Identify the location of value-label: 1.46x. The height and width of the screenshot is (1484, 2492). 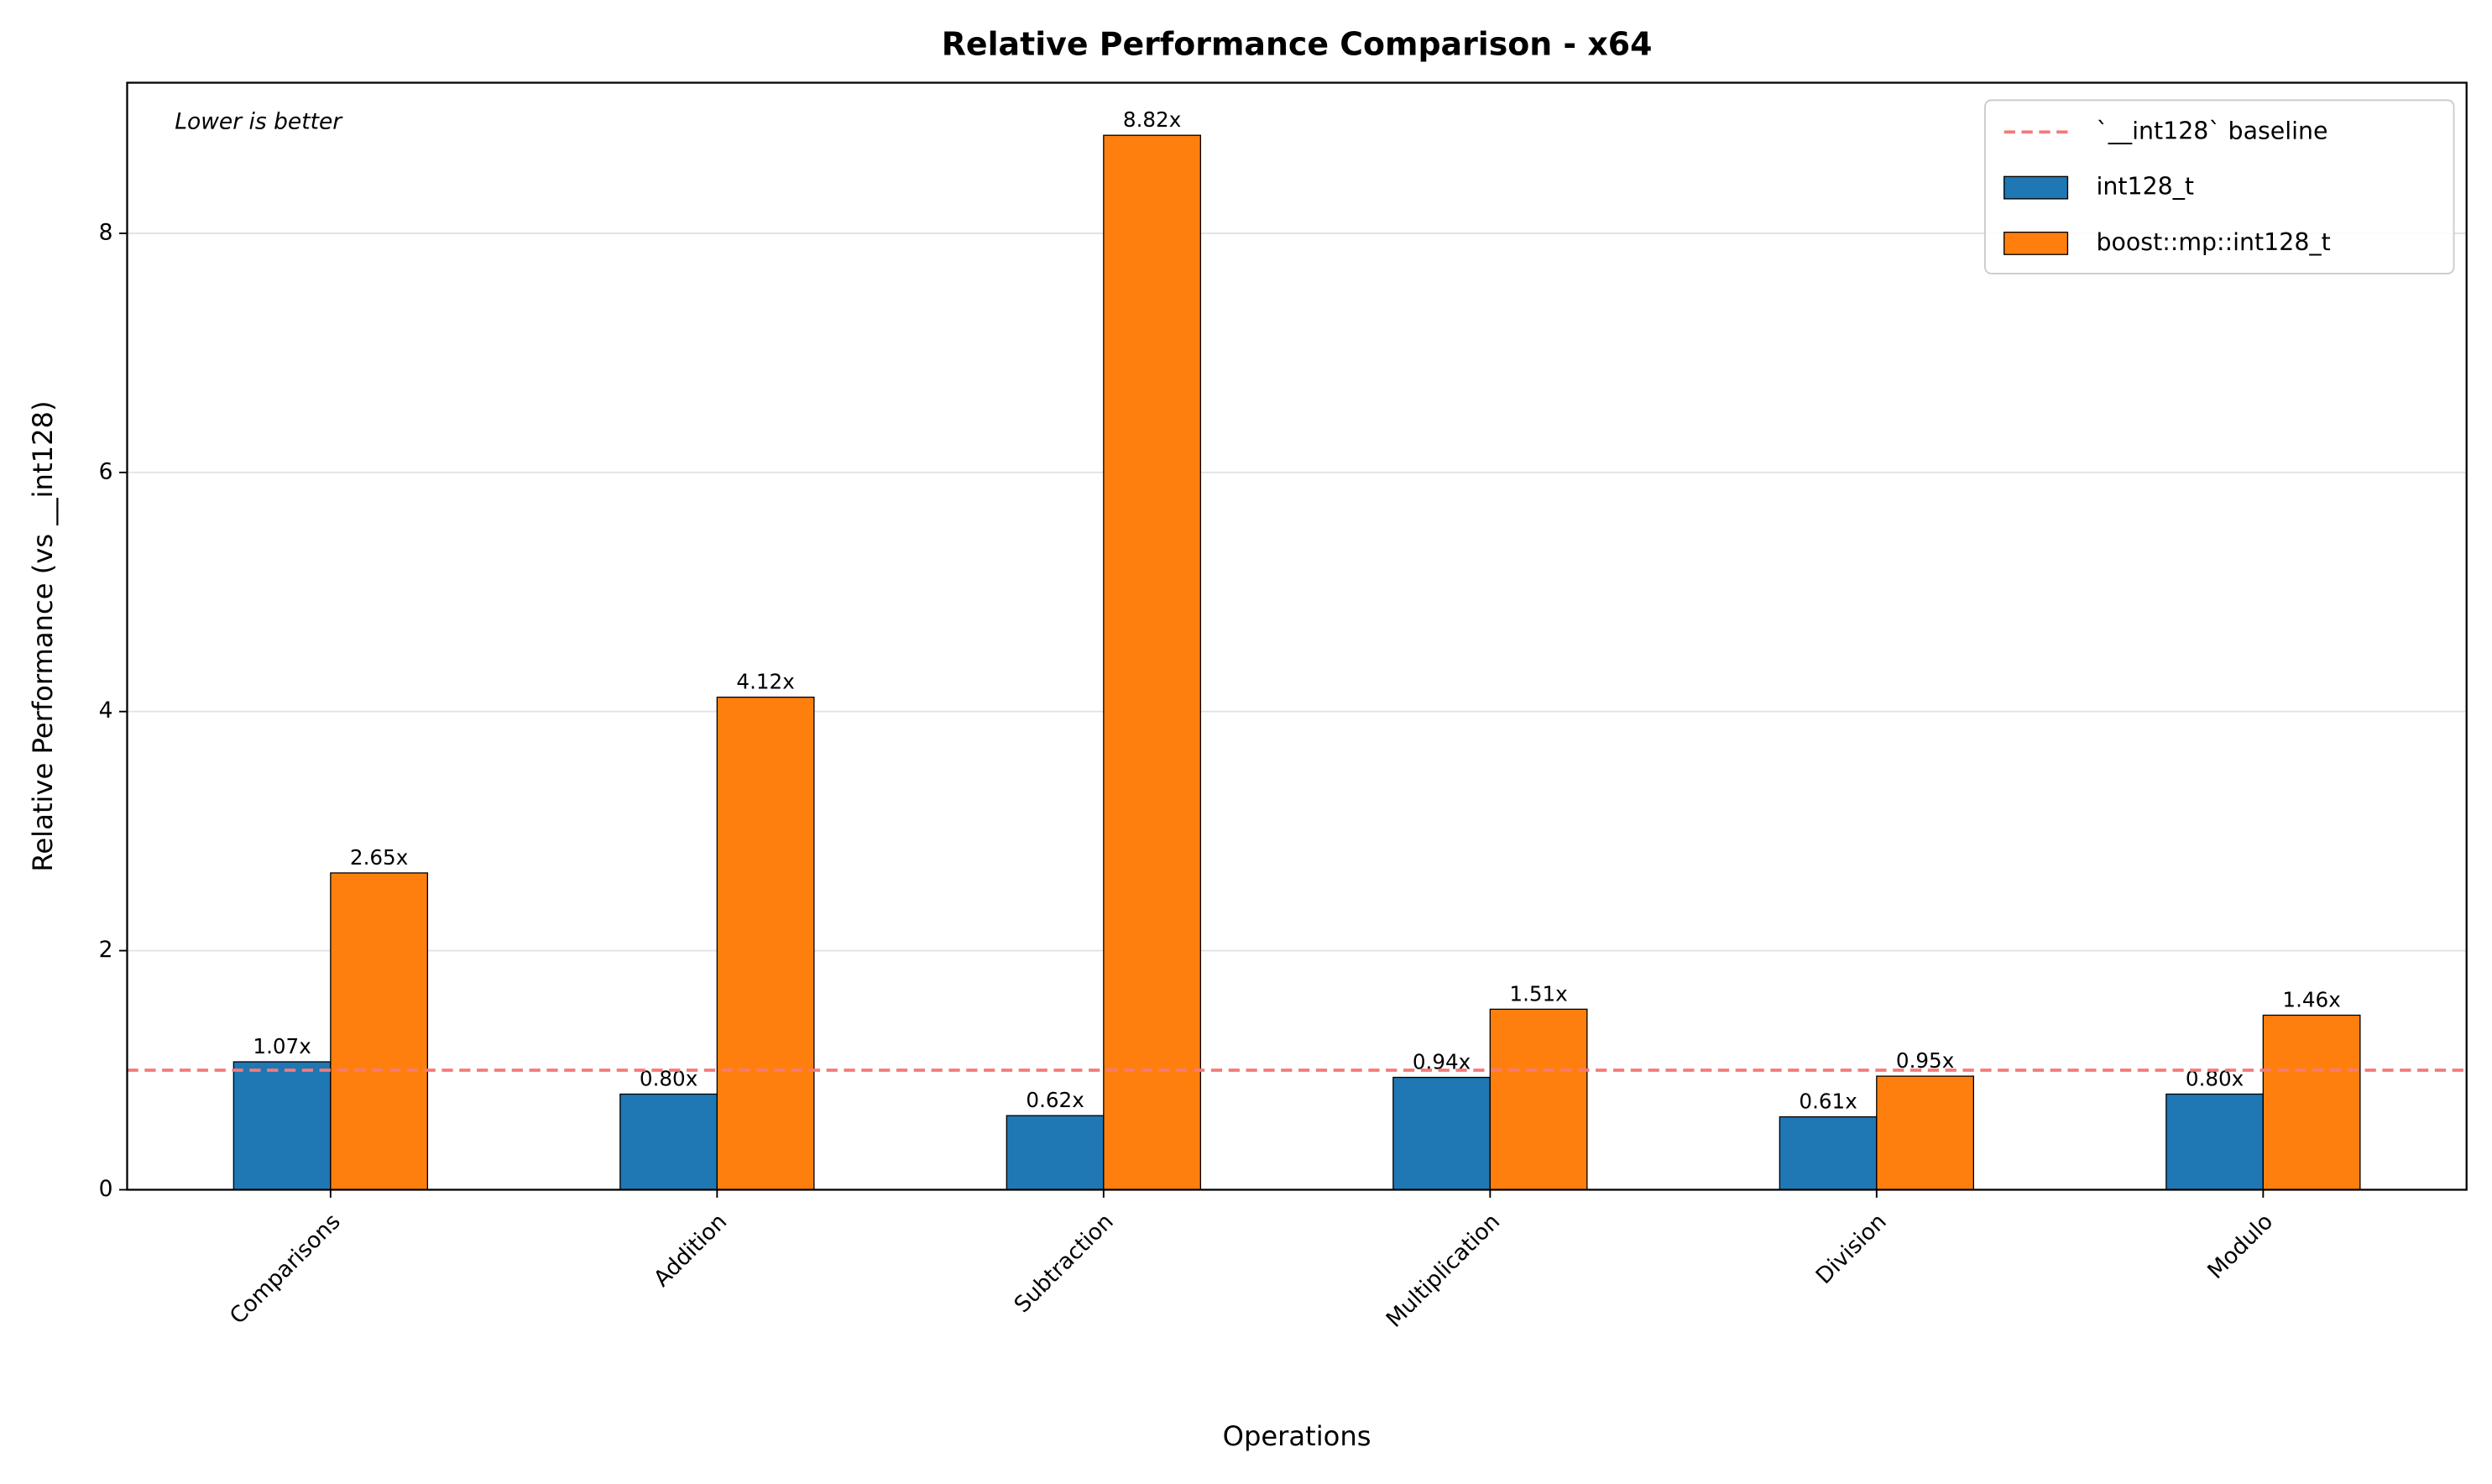
(2311, 999).